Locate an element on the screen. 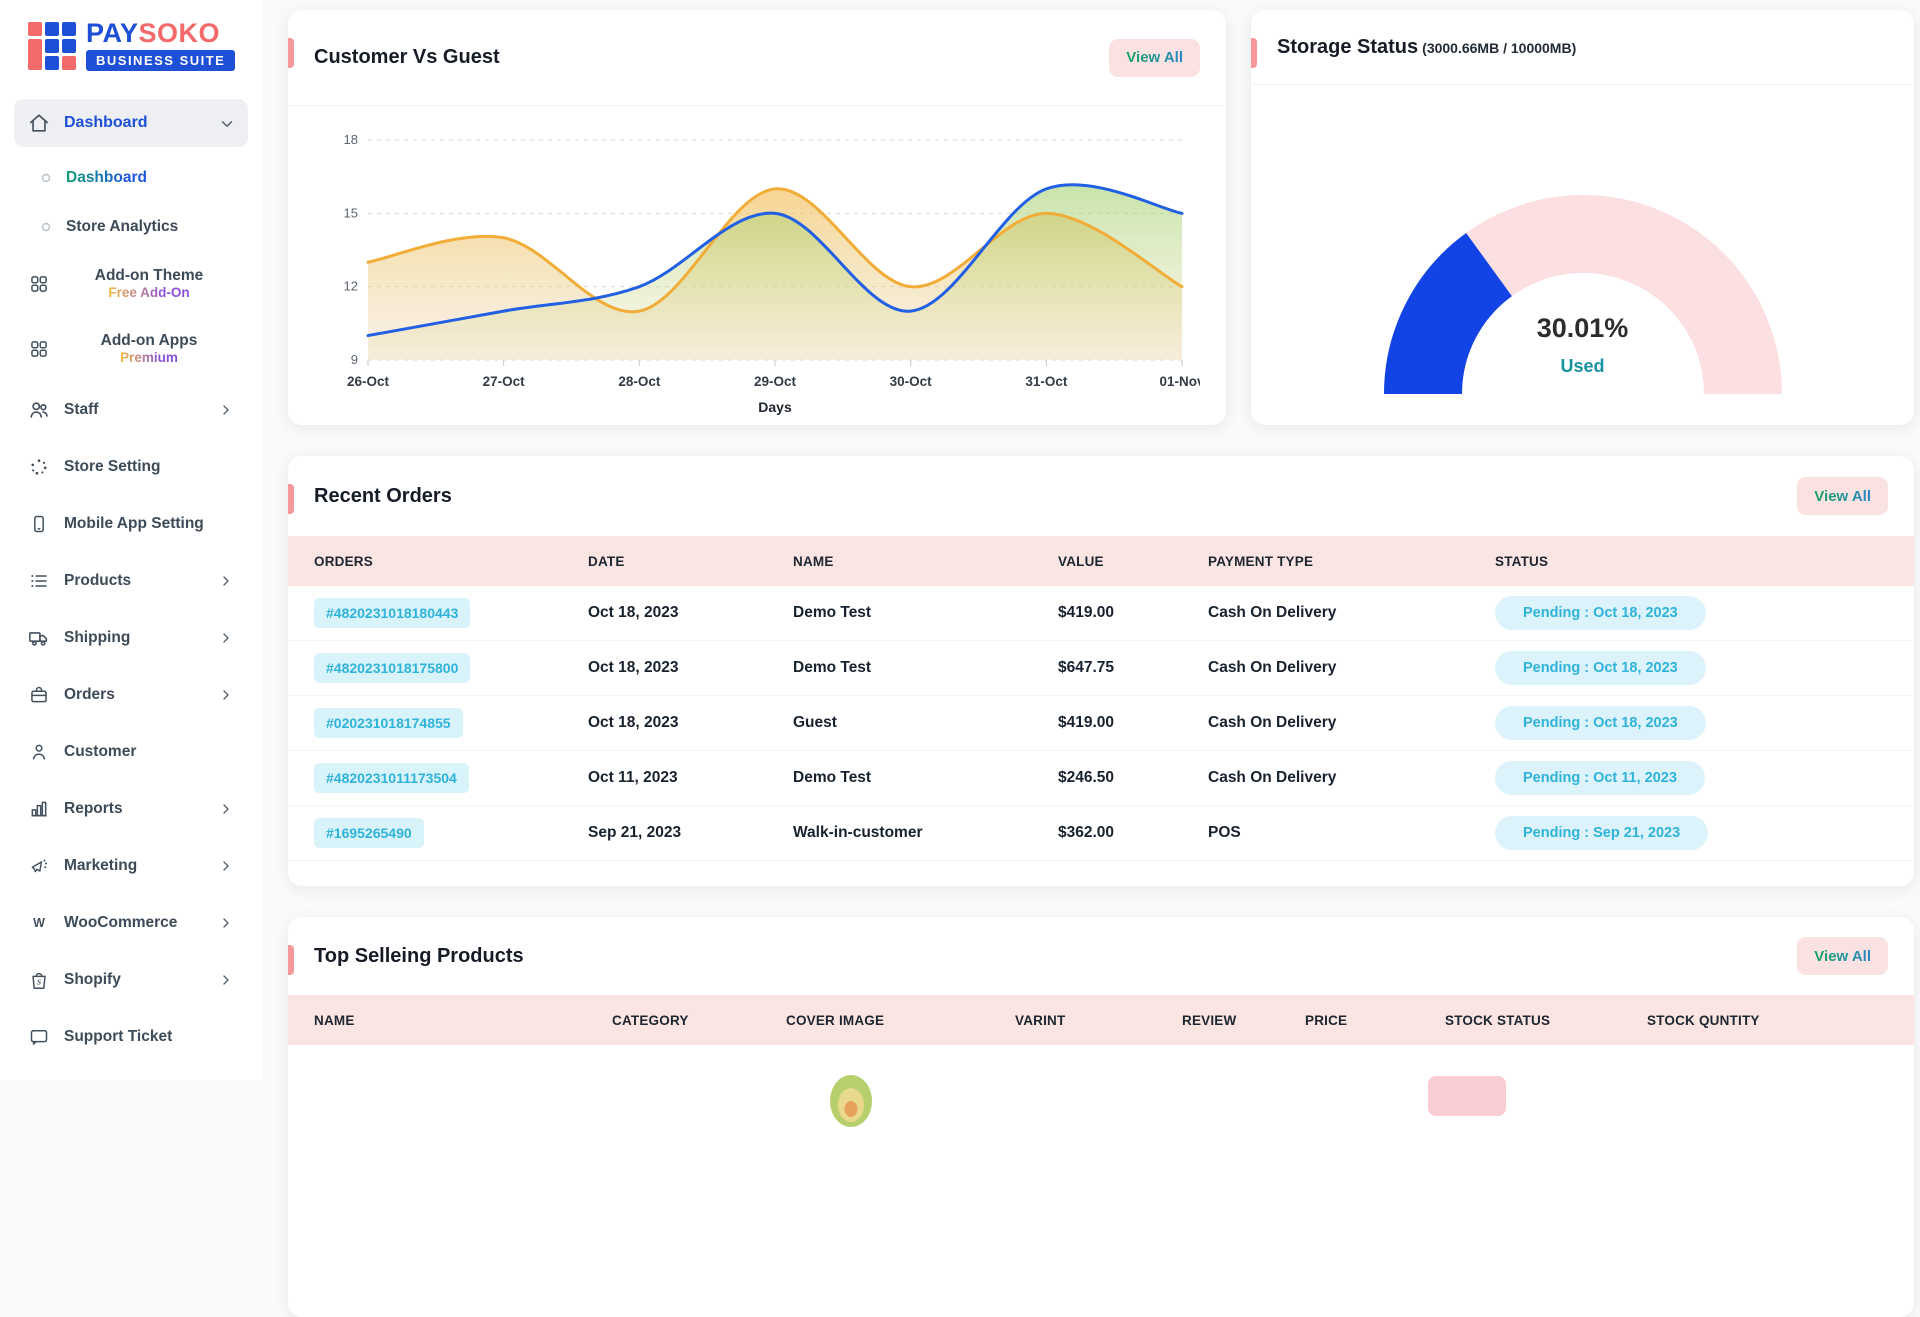 This screenshot has width=1920, height=1317. sidebar-item-customer: Customer is located at coordinates (131, 752).